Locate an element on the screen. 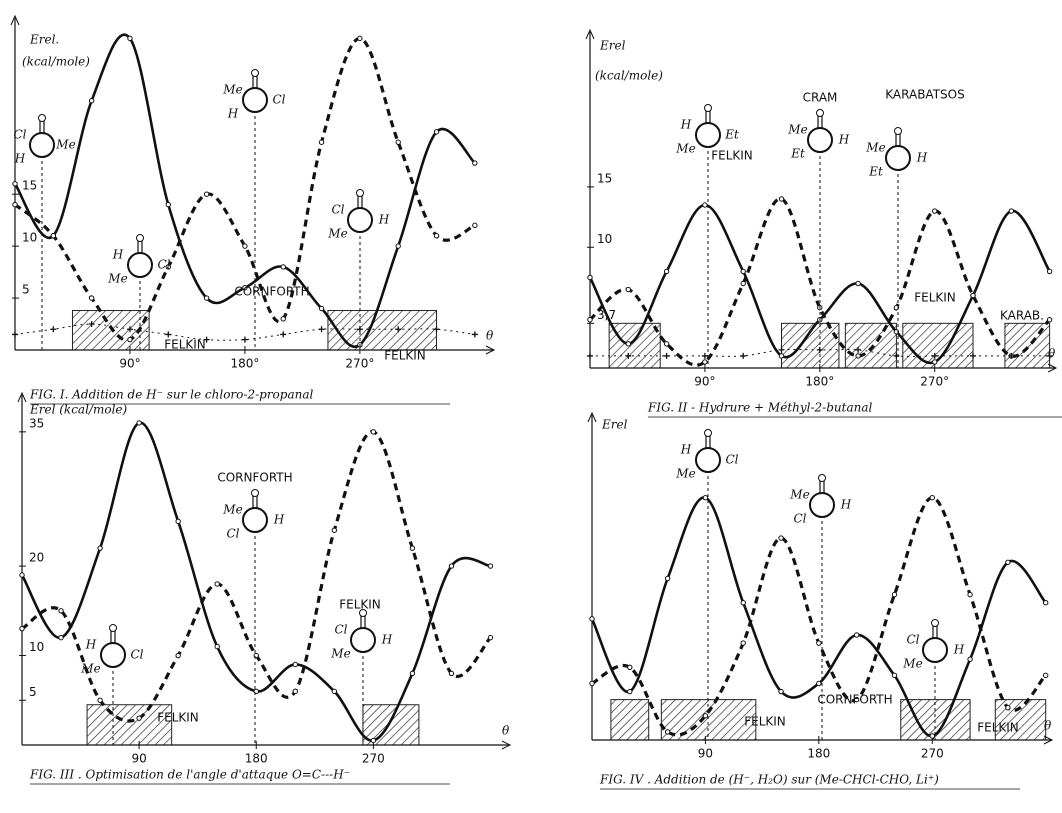 The width and height of the screenshot is (1062, 813). y-tick-label: 10 is located at coordinates (36, 647).